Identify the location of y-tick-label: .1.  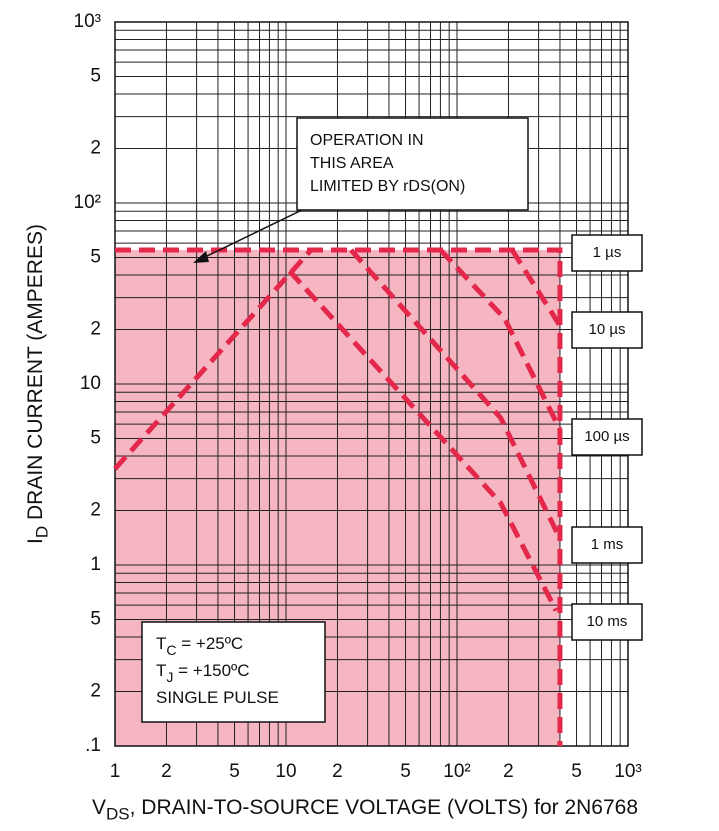
(93, 745).